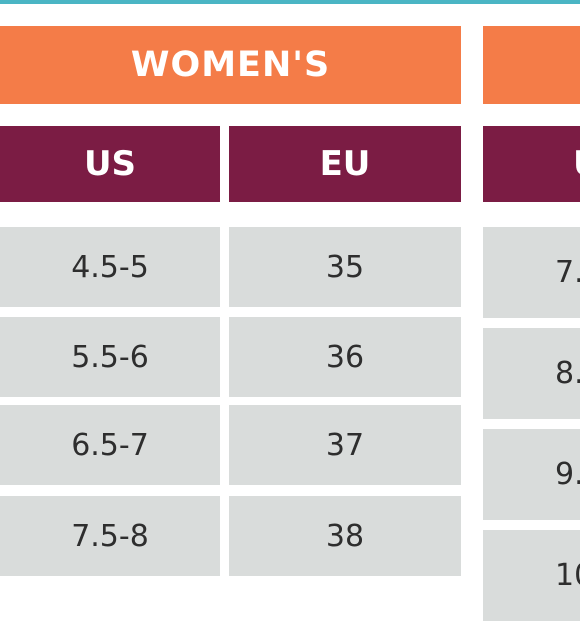 The width and height of the screenshot is (580, 621). Describe the element at coordinates (531, 575) in the screenshot. I see `second-table-cell: 10.` at that location.